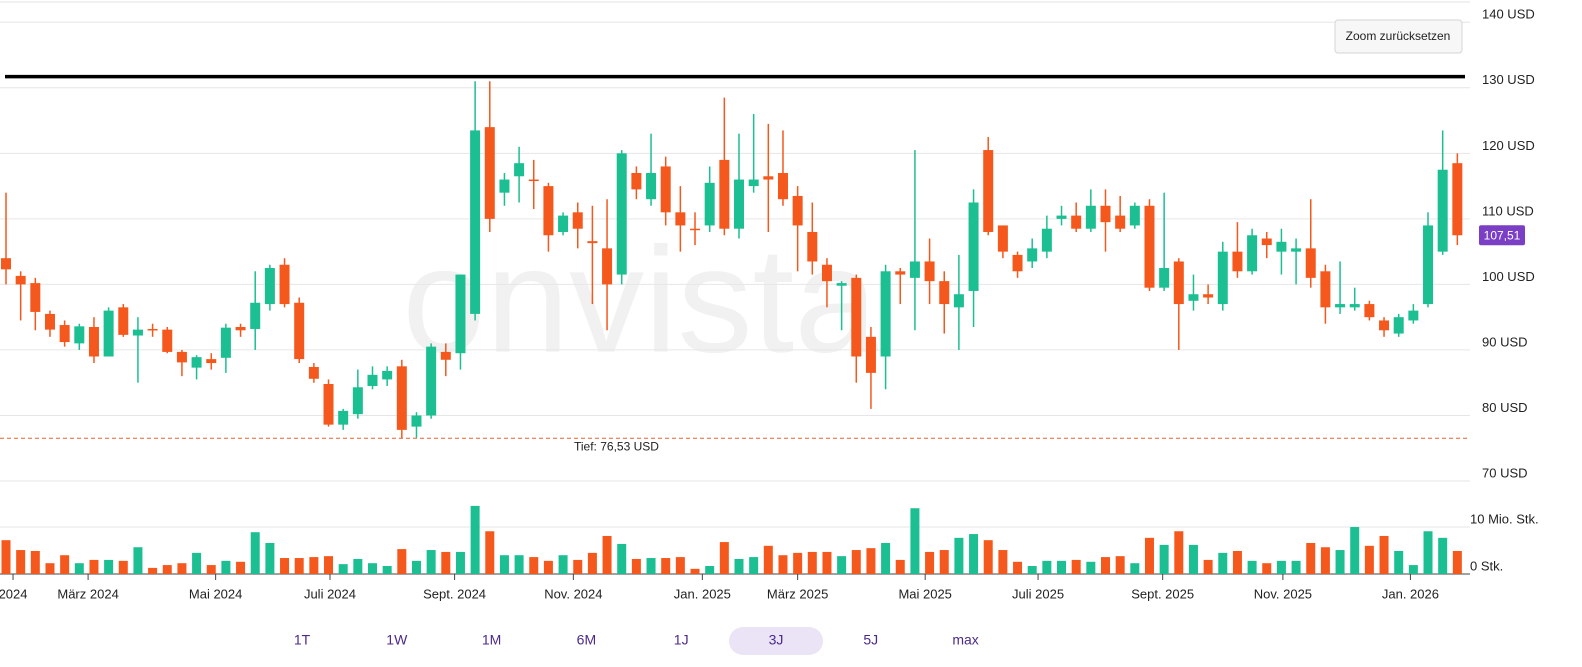 Image resolution: width=1582 pixels, height=667 pixels. Describe the element at coordinates (215, 593) in the screenshot. I see `x-tick-label: Mai 2024` at that location.